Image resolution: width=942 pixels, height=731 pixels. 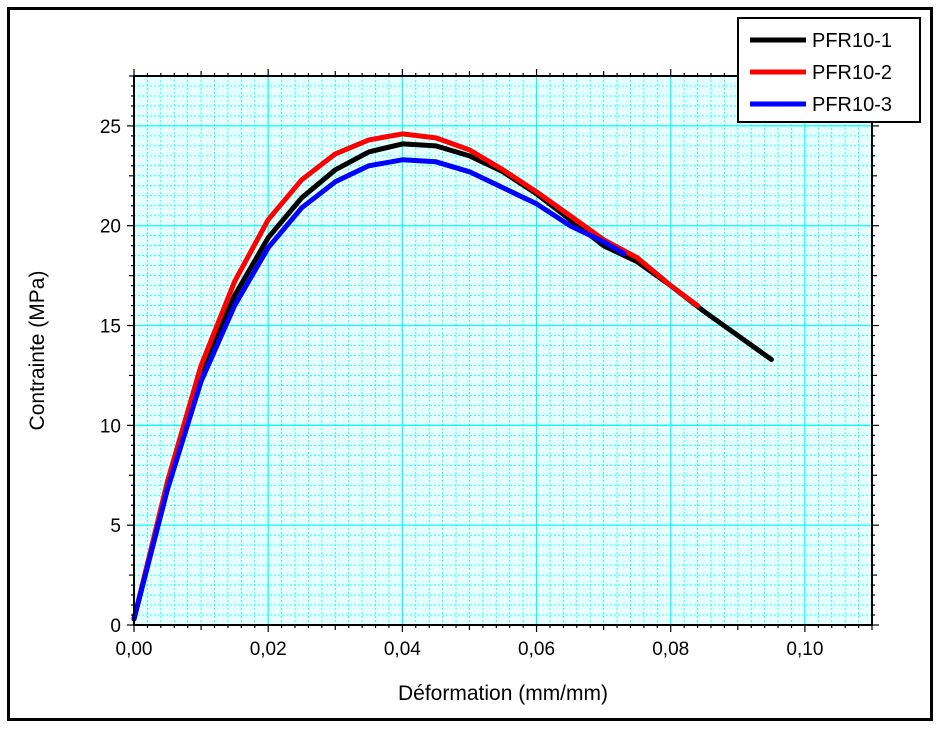 I want to click on y-tick-label: 0, so click(x=115, y=626).